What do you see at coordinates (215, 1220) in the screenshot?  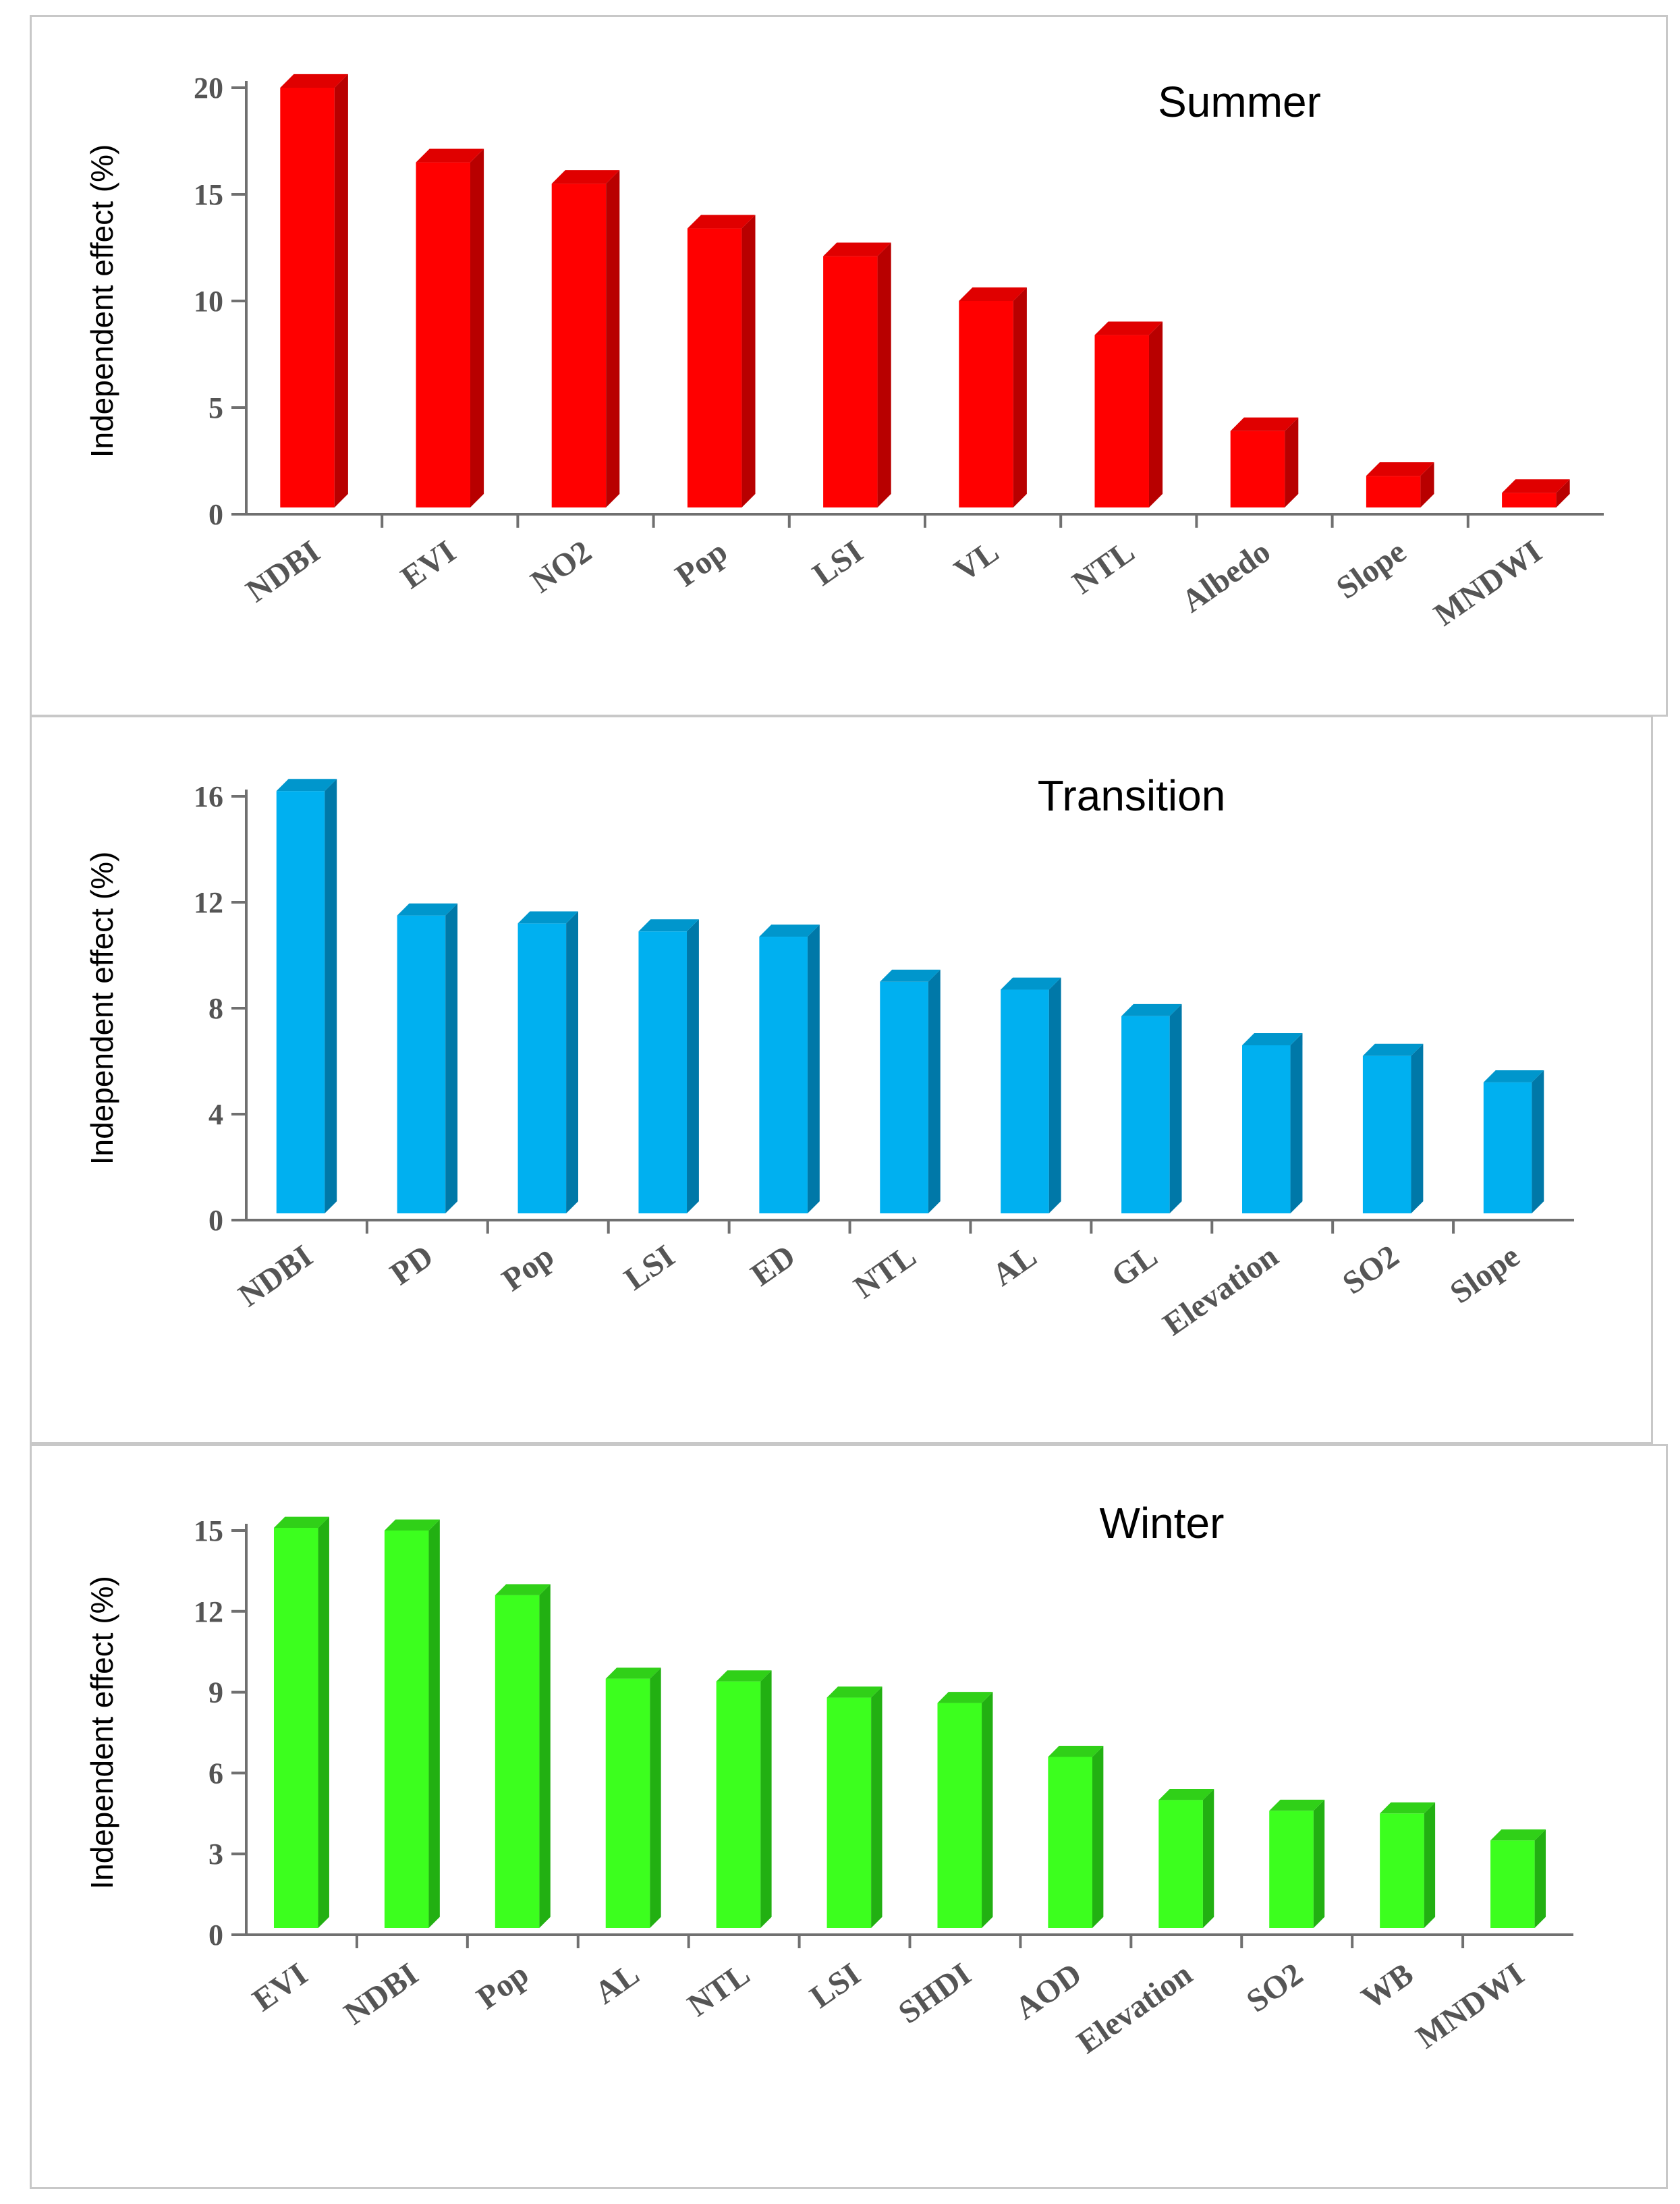 I see `transition-y-tick-label: 0` at bounding box center [215, 1220].